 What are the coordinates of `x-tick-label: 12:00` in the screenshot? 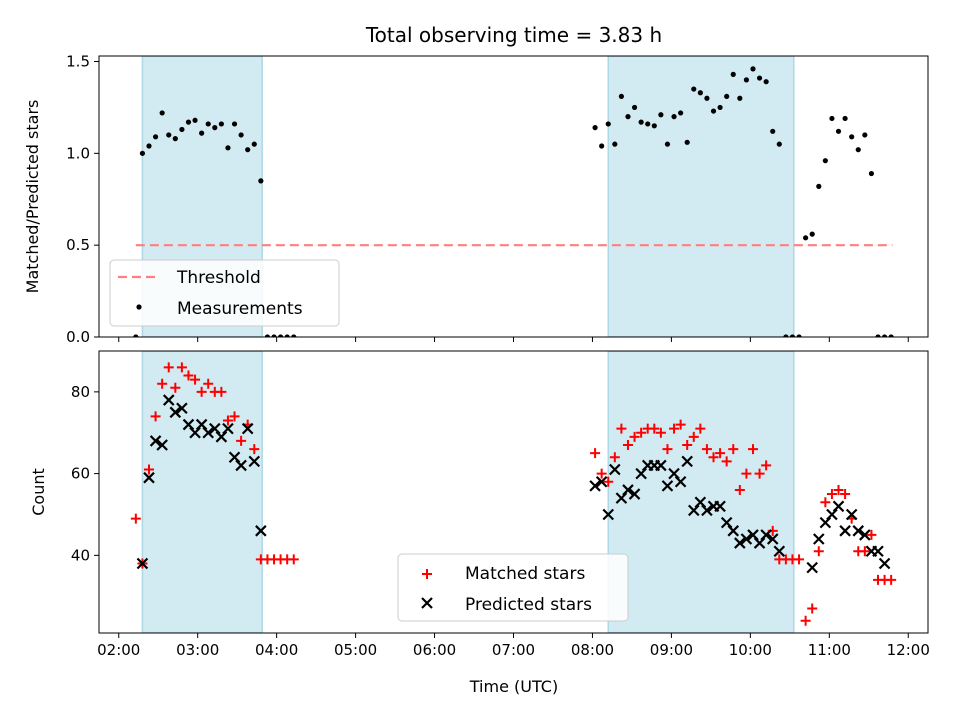 It's located at (908, 650).